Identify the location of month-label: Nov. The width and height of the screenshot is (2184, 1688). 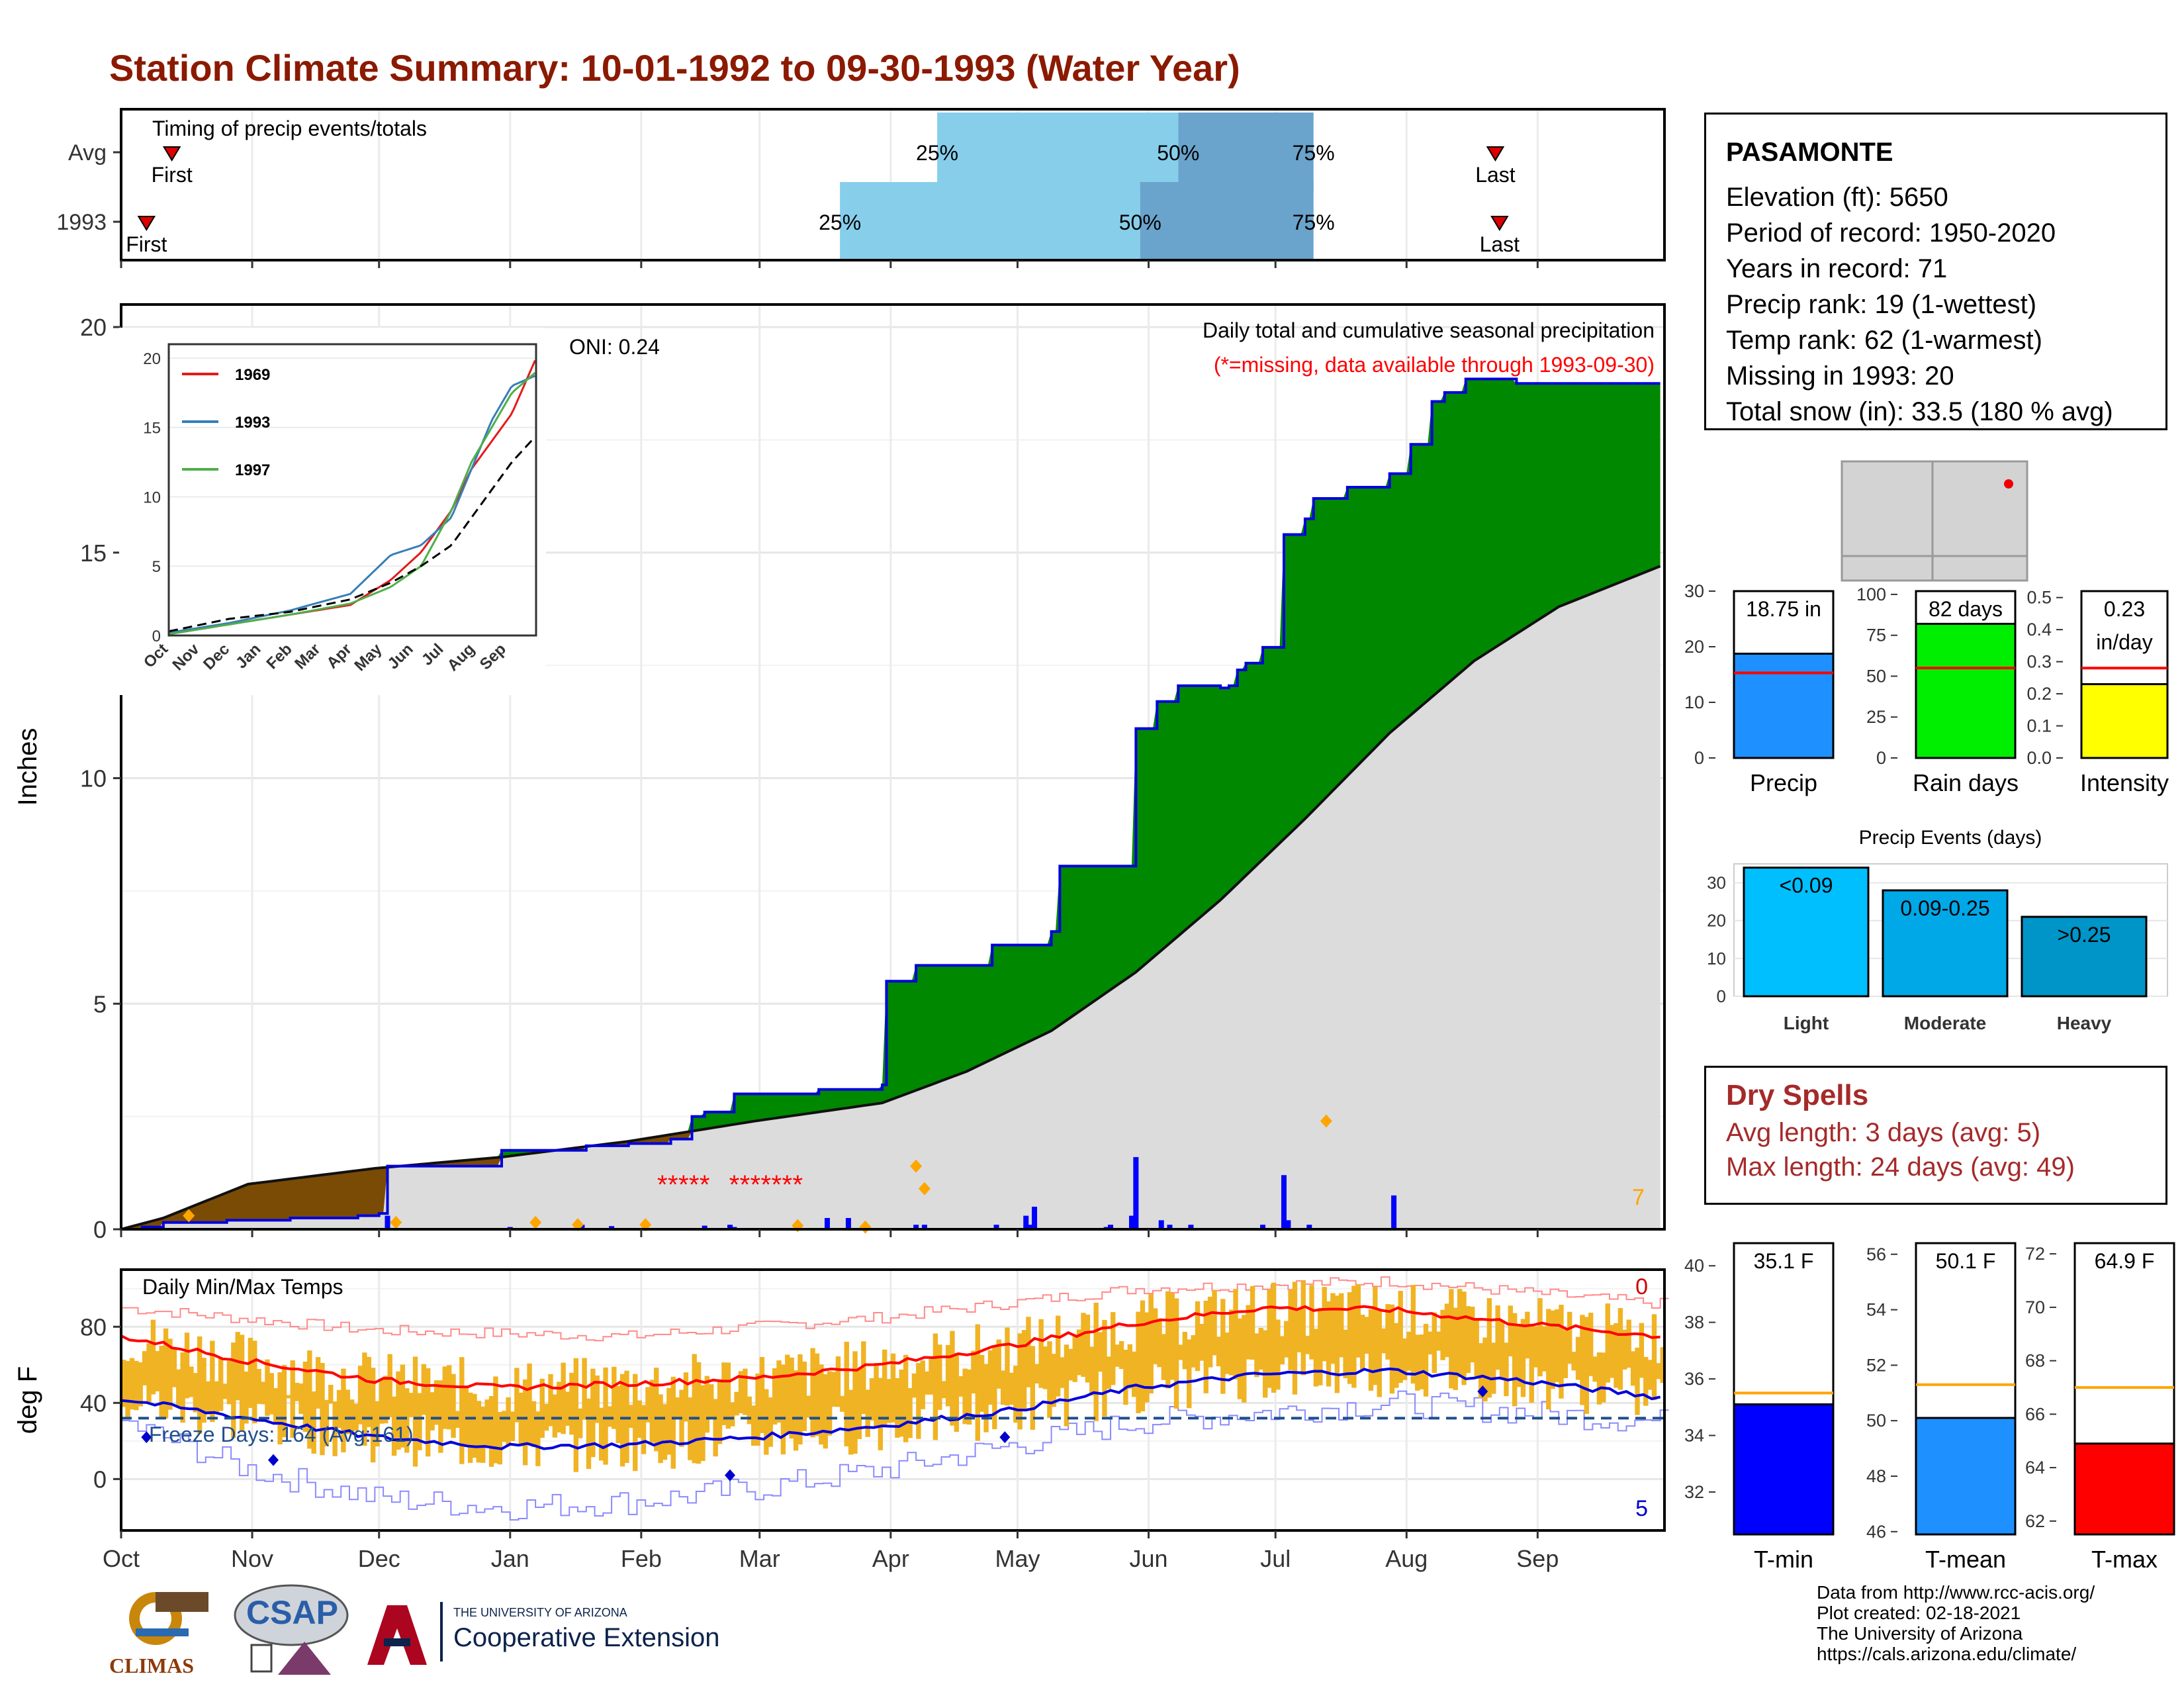
(252, 1558).